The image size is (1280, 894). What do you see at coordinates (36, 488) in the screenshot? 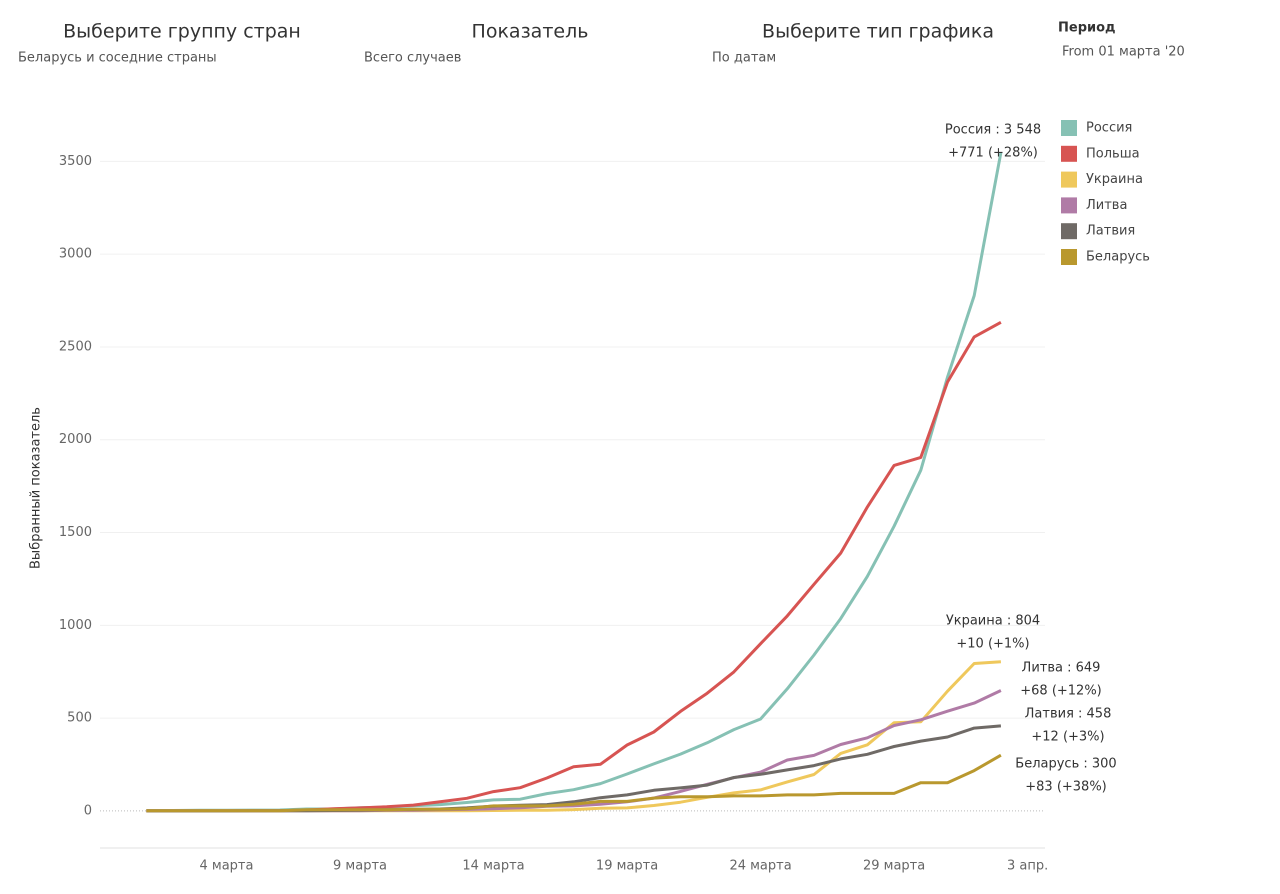
I see `y-axis-label: Выбранный показатель` at bounding box center [36, 488].